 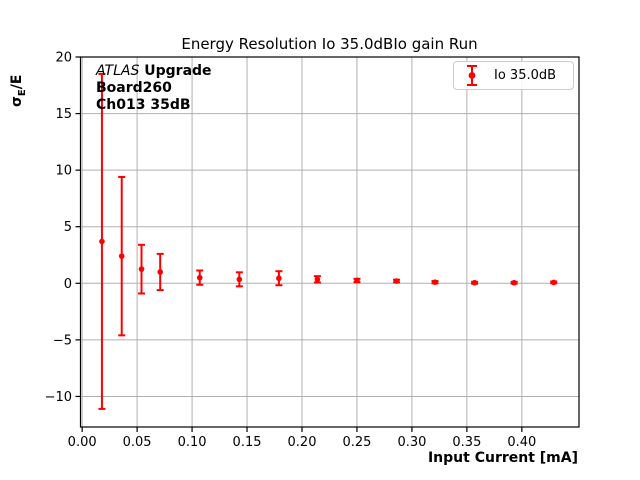 What do you see at coordinates (137, 442) in the screenshot?
I see `x-tick-label: 0.05` at bounding box center [137, 442].